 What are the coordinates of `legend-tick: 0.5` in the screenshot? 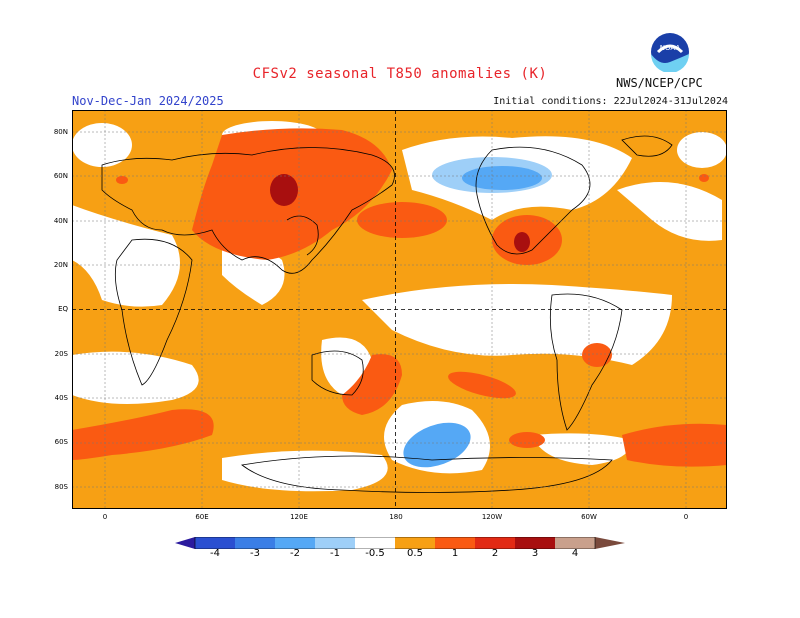 It's located at (415, 553).